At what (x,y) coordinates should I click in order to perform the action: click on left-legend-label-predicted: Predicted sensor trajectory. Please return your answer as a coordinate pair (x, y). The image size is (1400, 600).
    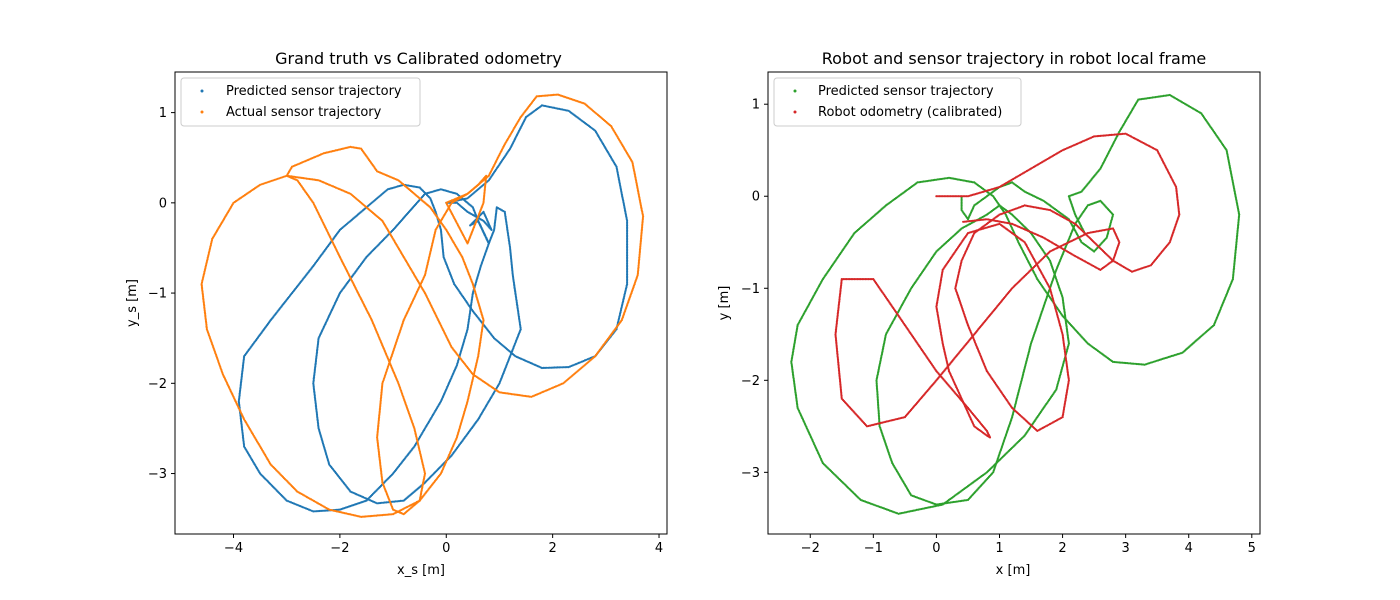
    Looking at the image, I should click on (314, 91).